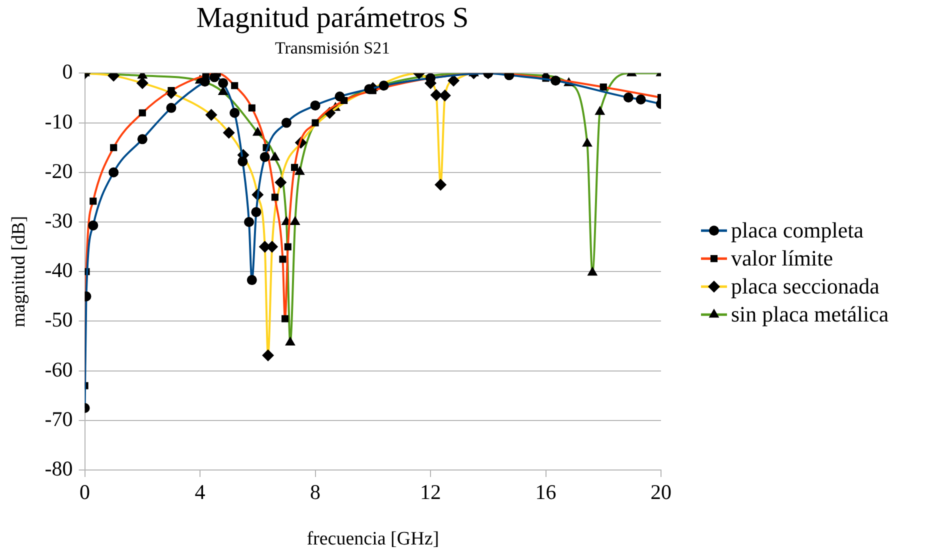  Describe the element at coordinates (810, 313) in the screenshot. I see `legend-label: sin placa metálica` at that location.